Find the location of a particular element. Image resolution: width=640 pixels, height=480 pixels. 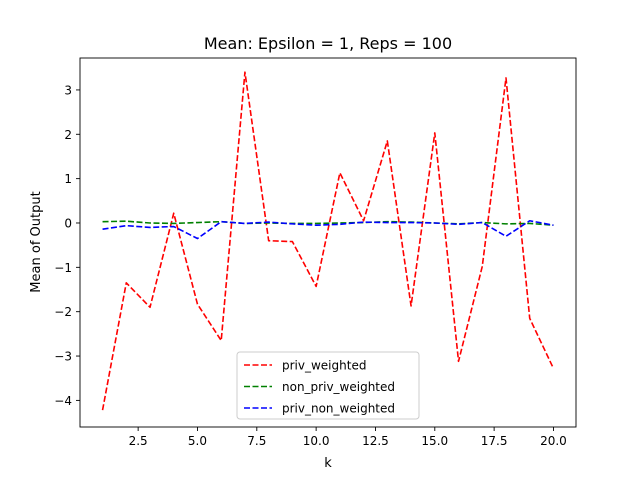

series-line-priv-non-weighted is located at coordinates (328, 229).